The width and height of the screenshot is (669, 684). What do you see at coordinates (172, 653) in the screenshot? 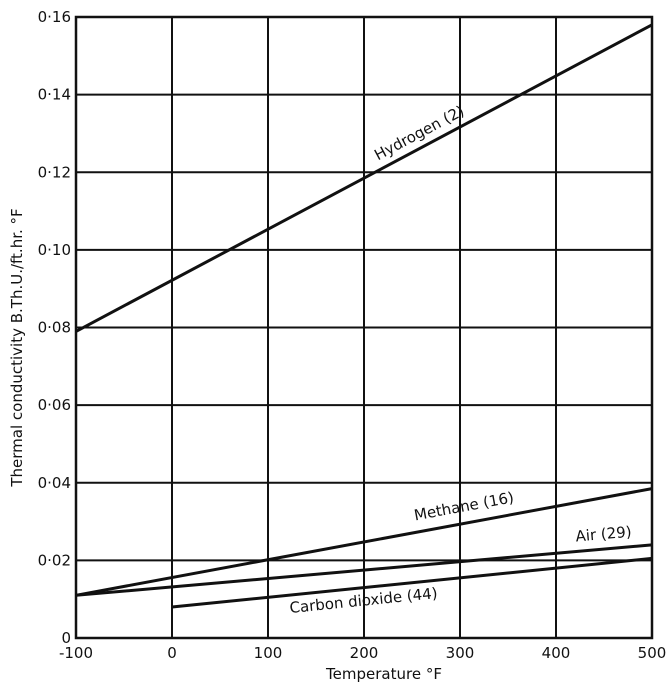
I see `x-tick-label: 0` at bounding box center [172, 653].